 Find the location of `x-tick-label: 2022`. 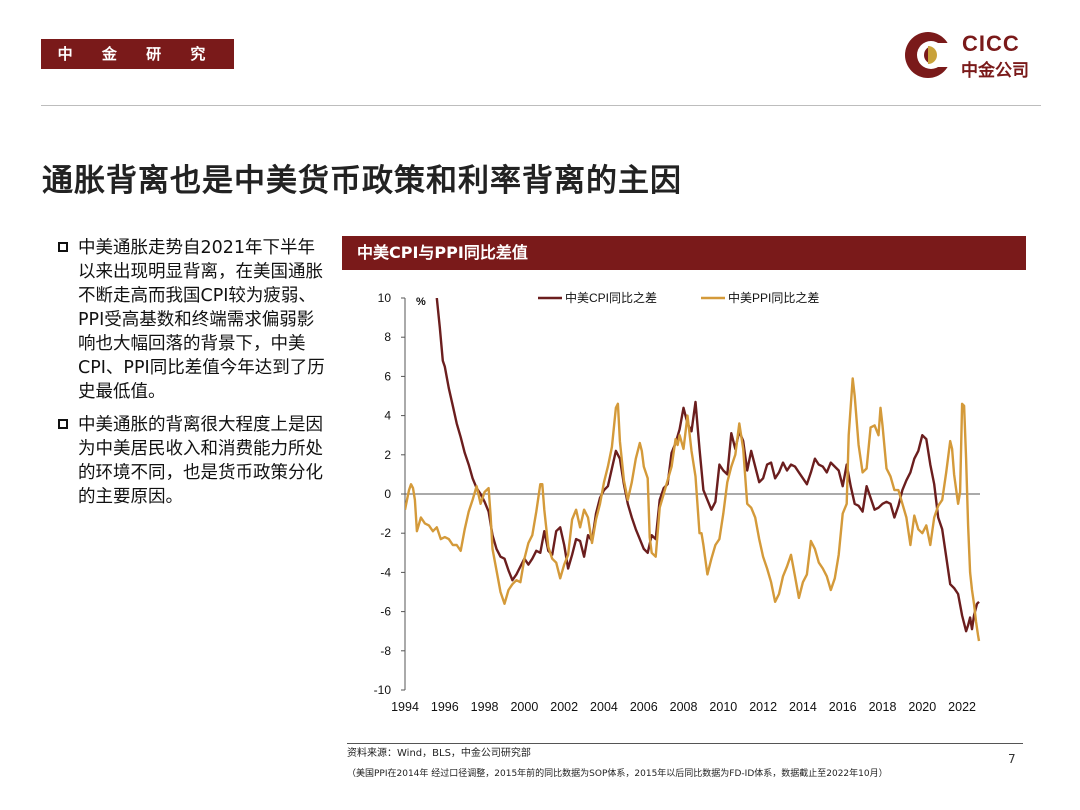

x-tick-label: 2022 is located at coordinates (962, 707).